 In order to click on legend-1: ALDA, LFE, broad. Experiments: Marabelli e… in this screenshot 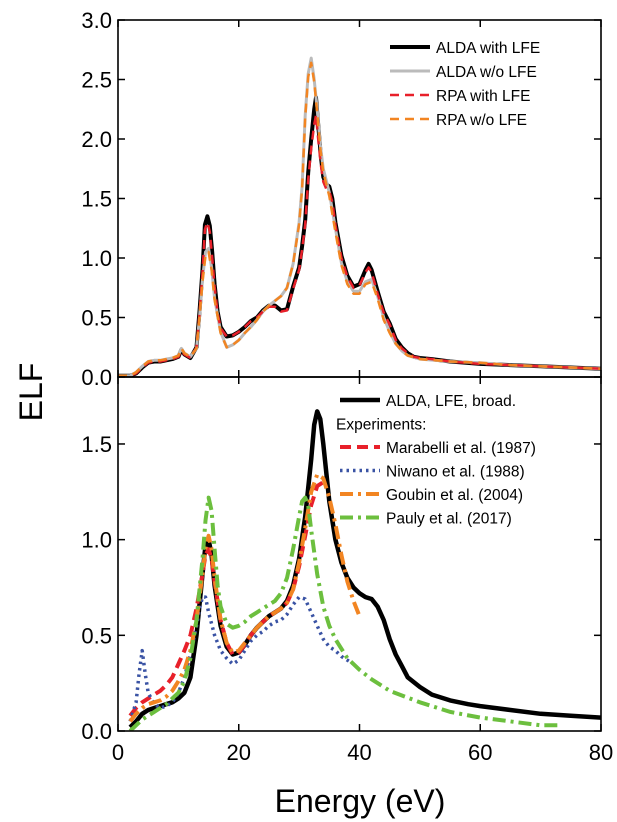, I will do `click(436, 460)`.